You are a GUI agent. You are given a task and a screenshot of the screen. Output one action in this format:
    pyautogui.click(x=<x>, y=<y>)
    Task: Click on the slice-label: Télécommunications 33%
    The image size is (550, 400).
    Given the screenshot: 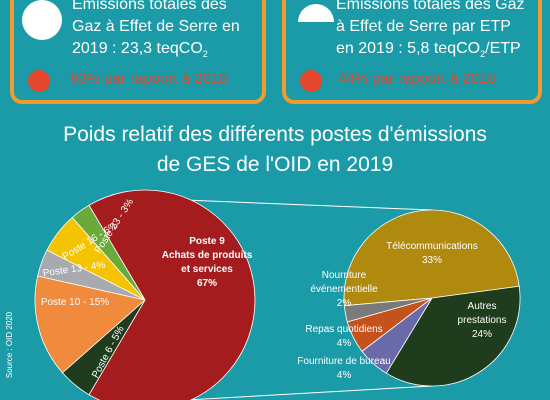 What is the action you would take?
    pyautogui.click(x=432, y=253)
    